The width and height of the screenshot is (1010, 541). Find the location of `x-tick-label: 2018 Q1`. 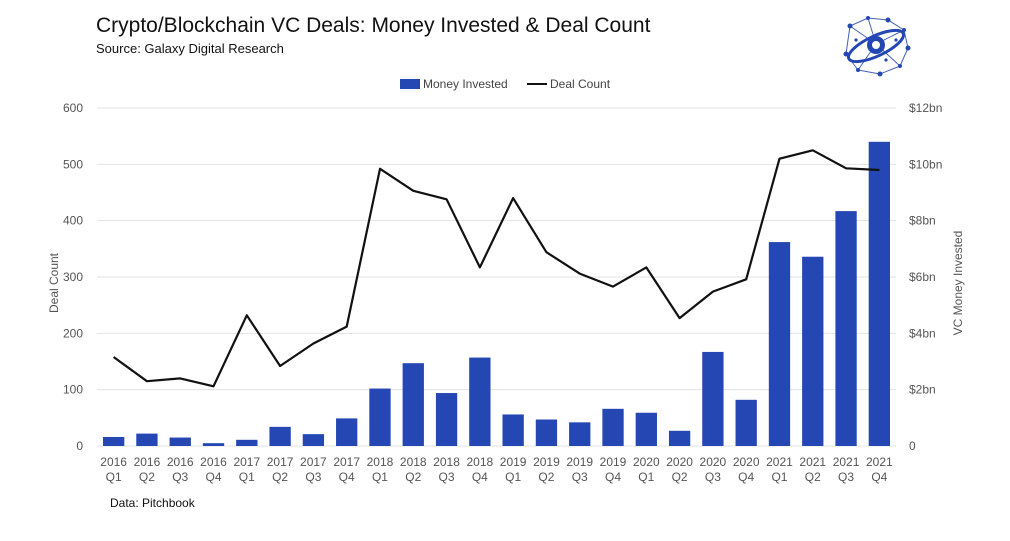

x-tick-label: 2018 Q1 is located at coordinates (380, 469).